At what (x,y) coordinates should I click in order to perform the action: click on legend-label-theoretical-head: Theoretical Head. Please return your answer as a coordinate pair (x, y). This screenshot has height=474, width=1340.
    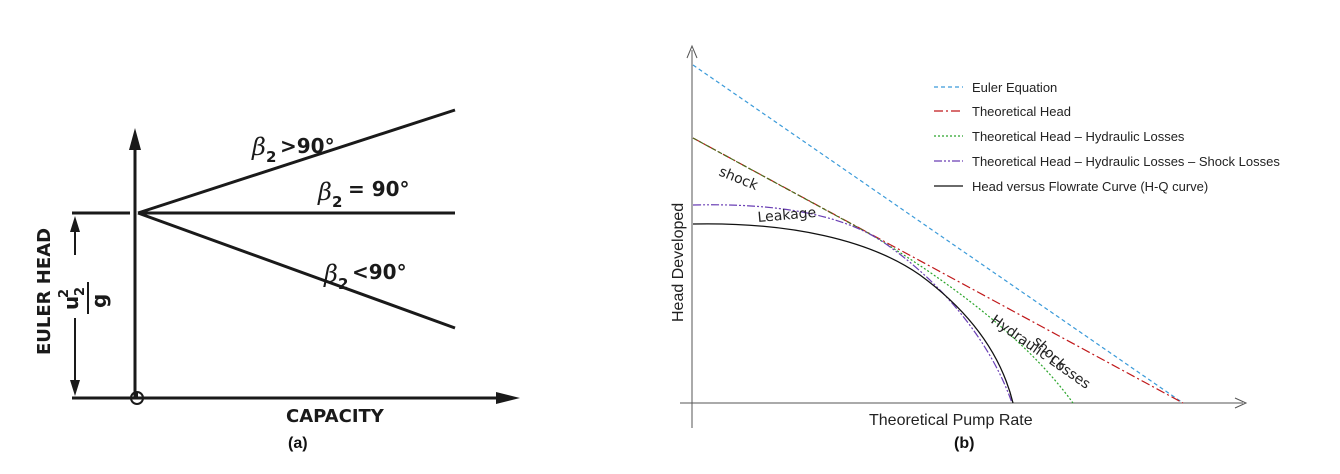
    Looking at the image, I should click on (1021, 111).